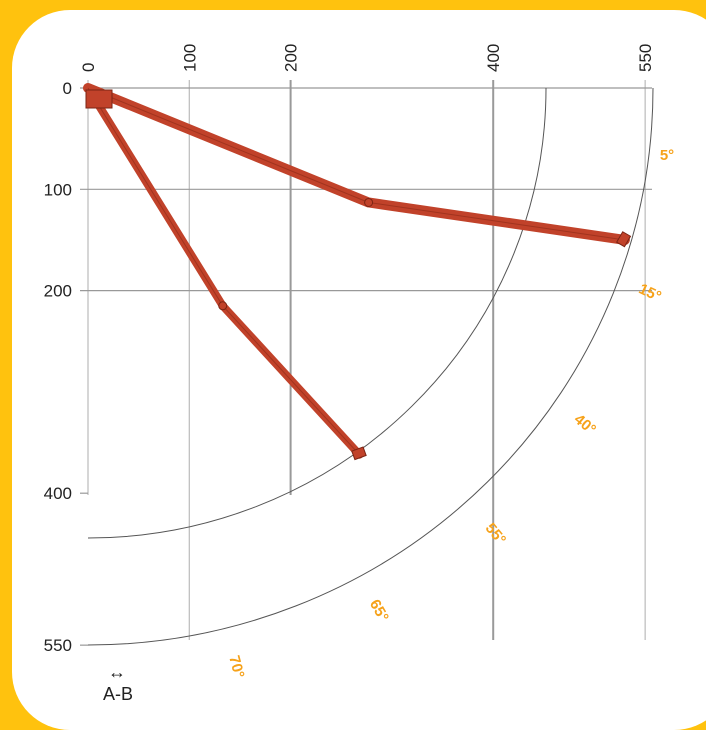 This screenshot has width=706, height=730. Describe the element at coordinates (650, 292) in the screenshot. I see `angle-label: 15°` at that location.